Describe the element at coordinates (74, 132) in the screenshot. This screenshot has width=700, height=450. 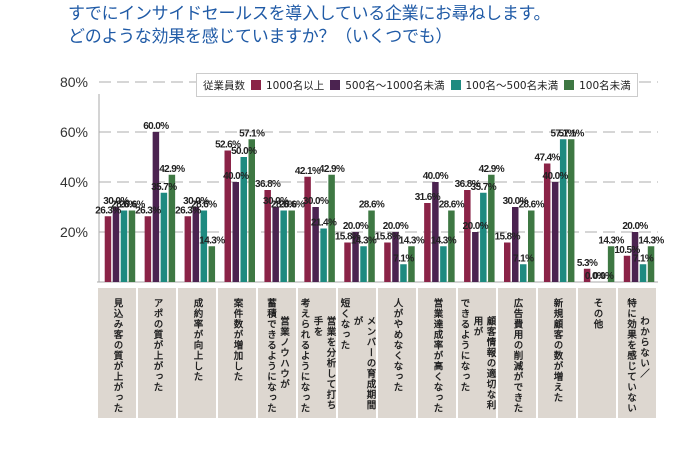
I see `y-tick-label: 60%` at that location.